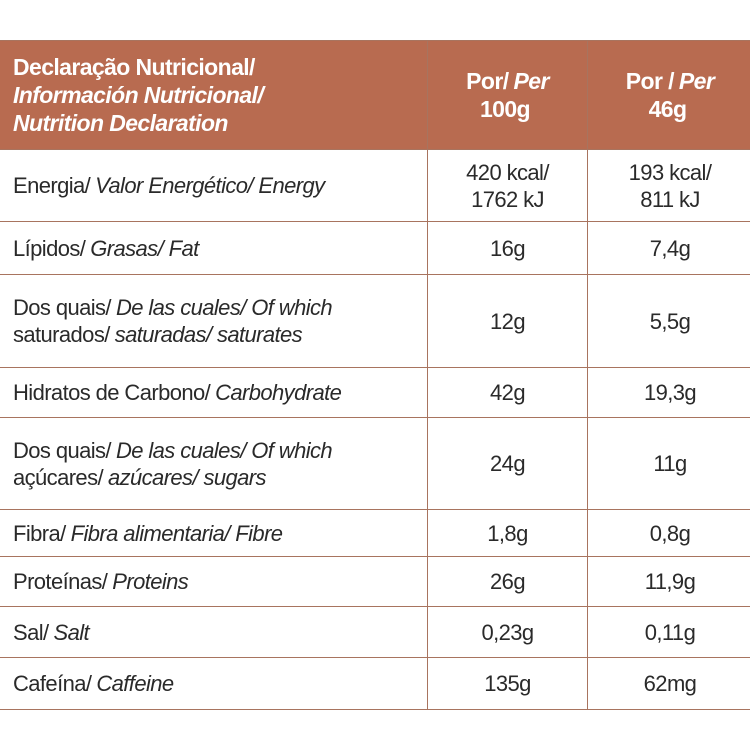 This screenshot has height=750, width=750. I want to click on italic-text: Valor Energético/ Energy, so click(210, 185).